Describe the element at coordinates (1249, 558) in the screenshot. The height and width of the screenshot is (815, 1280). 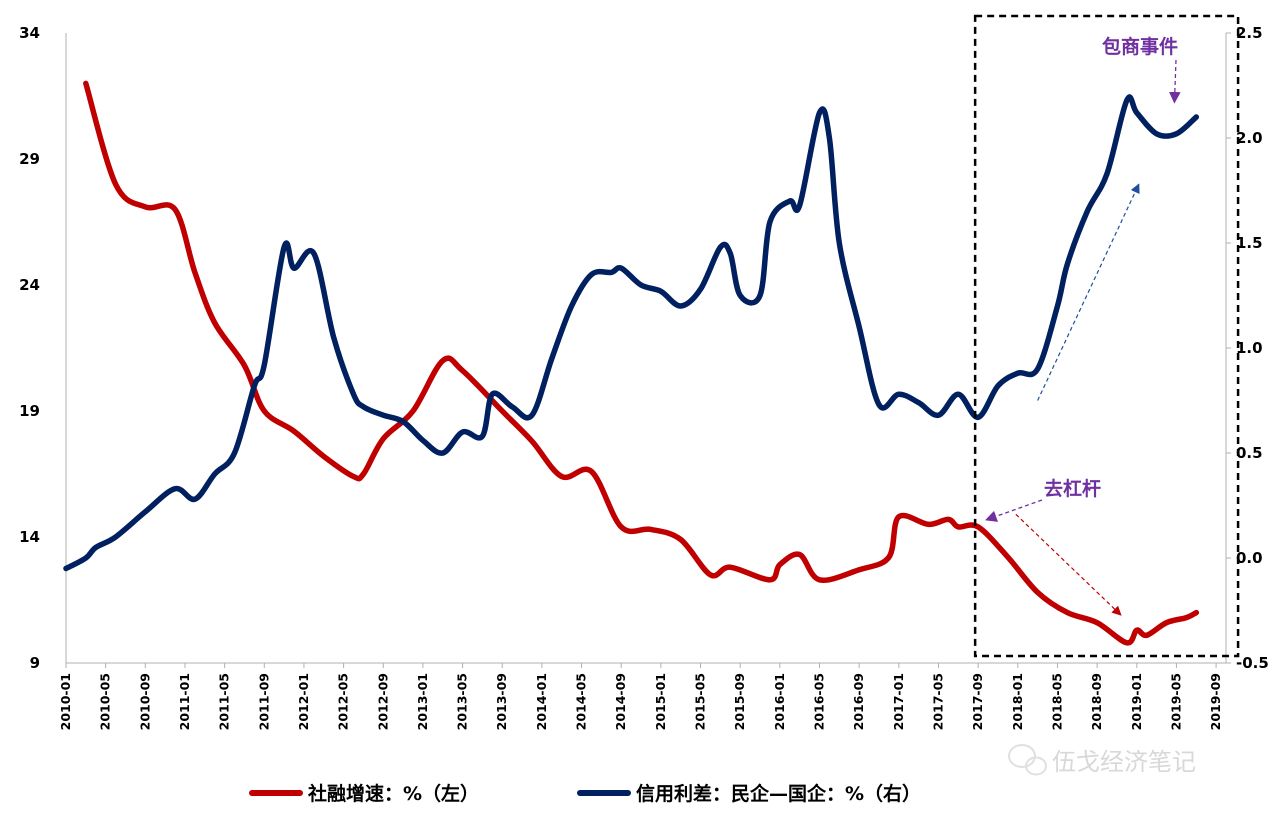
I see `right-tick-label: 0.0` at that location.